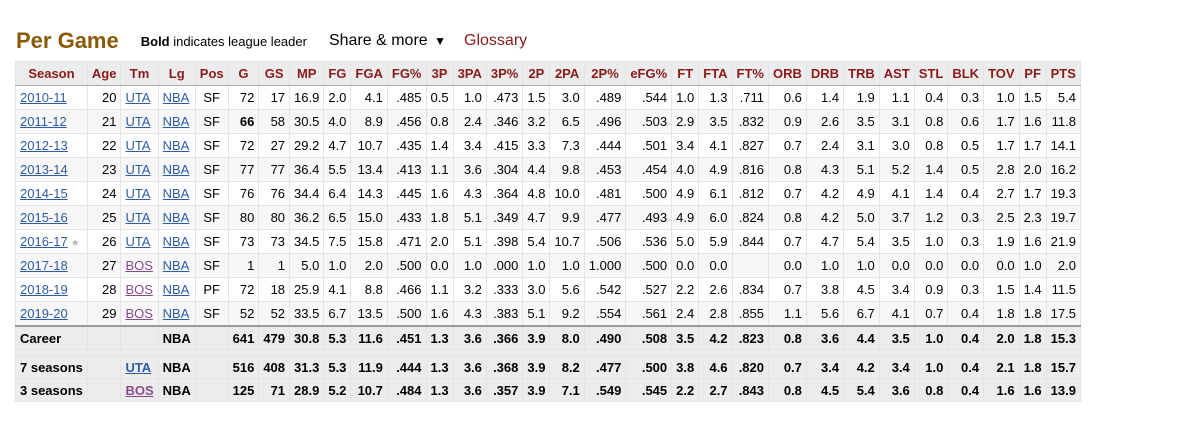 The width and height of the screenshot is (1201, 424). Describe the element at coordinates (825, 73) in the screenshot. I see `column-header-drb: DRB` at that location.